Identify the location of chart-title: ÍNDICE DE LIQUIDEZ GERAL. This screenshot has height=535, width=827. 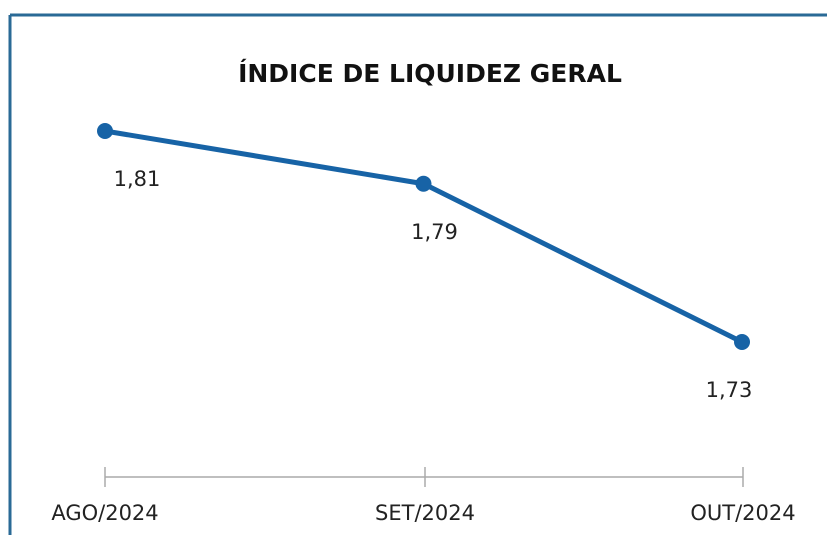
(430, 73).